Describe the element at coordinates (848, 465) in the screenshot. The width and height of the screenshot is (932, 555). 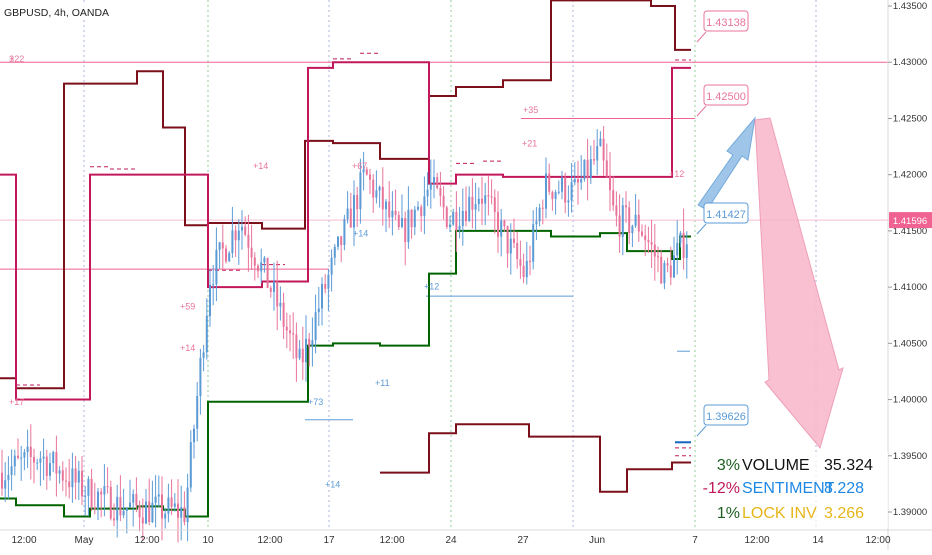
I see `stat-value: 35.324` at that location.